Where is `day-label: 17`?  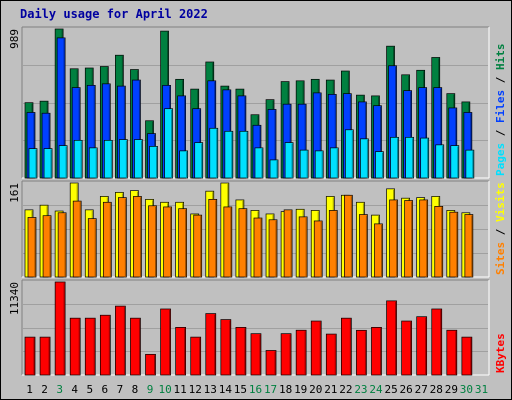
day-label: 17 is located at coordinates (270, 389).